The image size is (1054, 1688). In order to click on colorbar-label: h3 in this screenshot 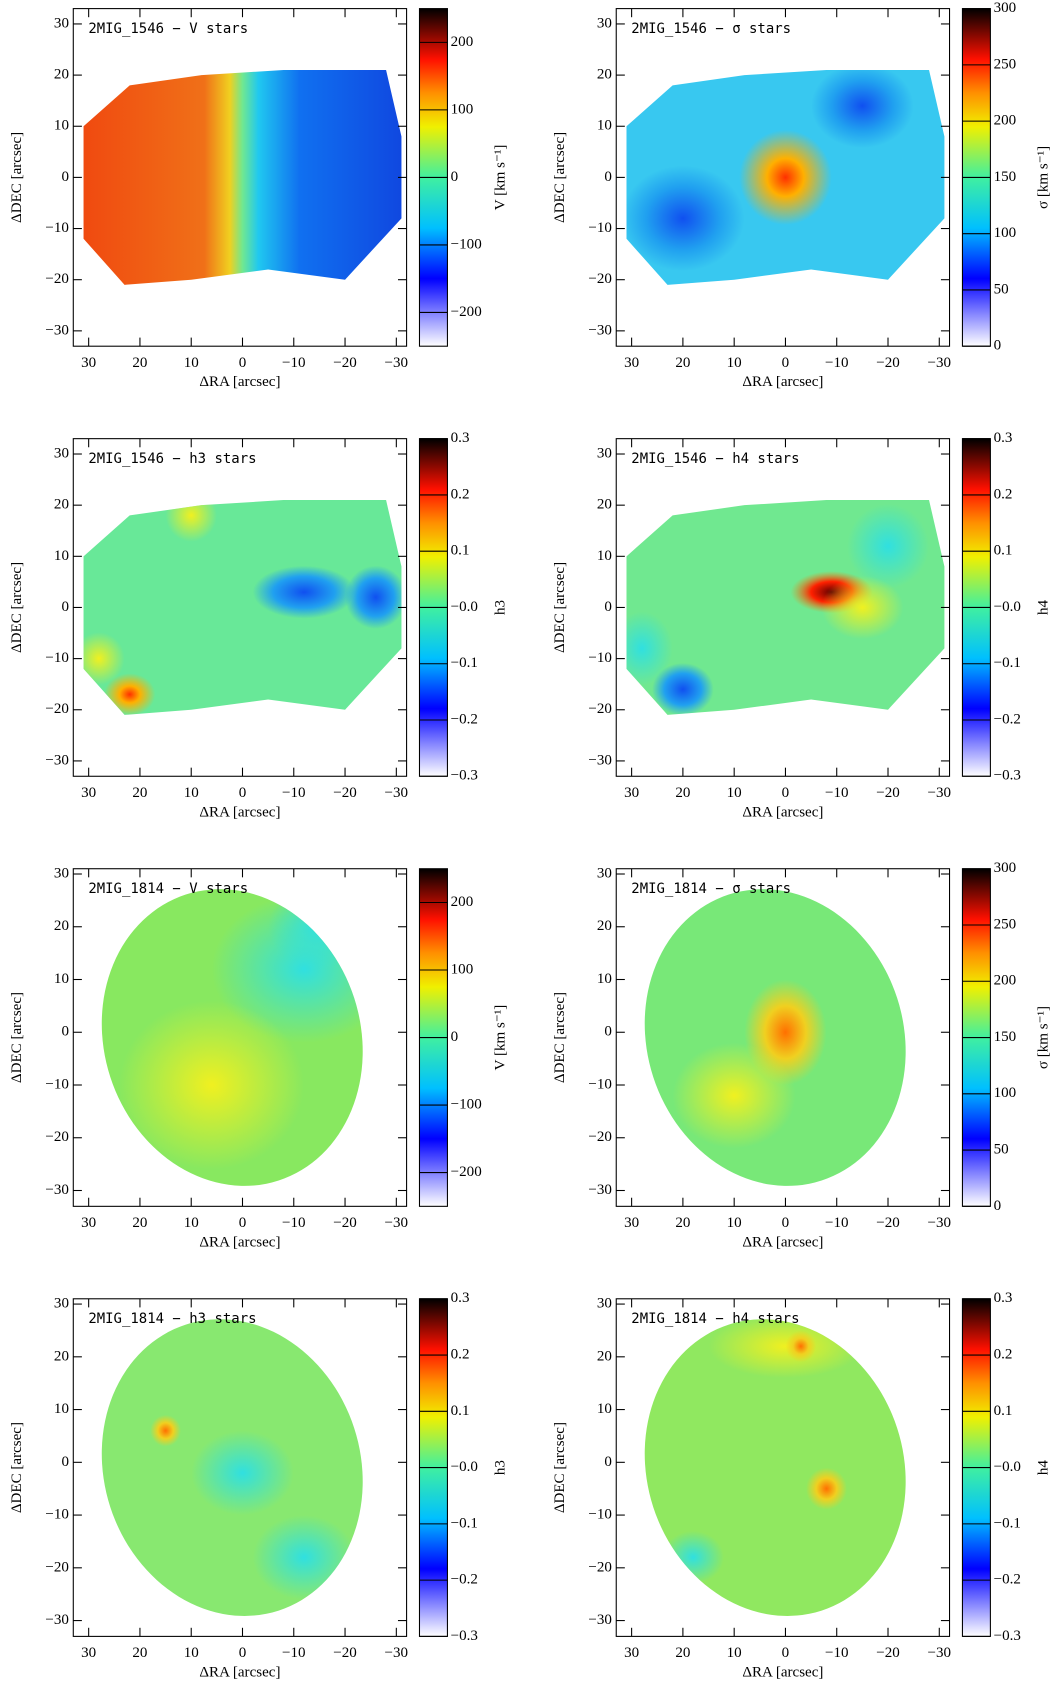, I will do `click(501, 1467)`.